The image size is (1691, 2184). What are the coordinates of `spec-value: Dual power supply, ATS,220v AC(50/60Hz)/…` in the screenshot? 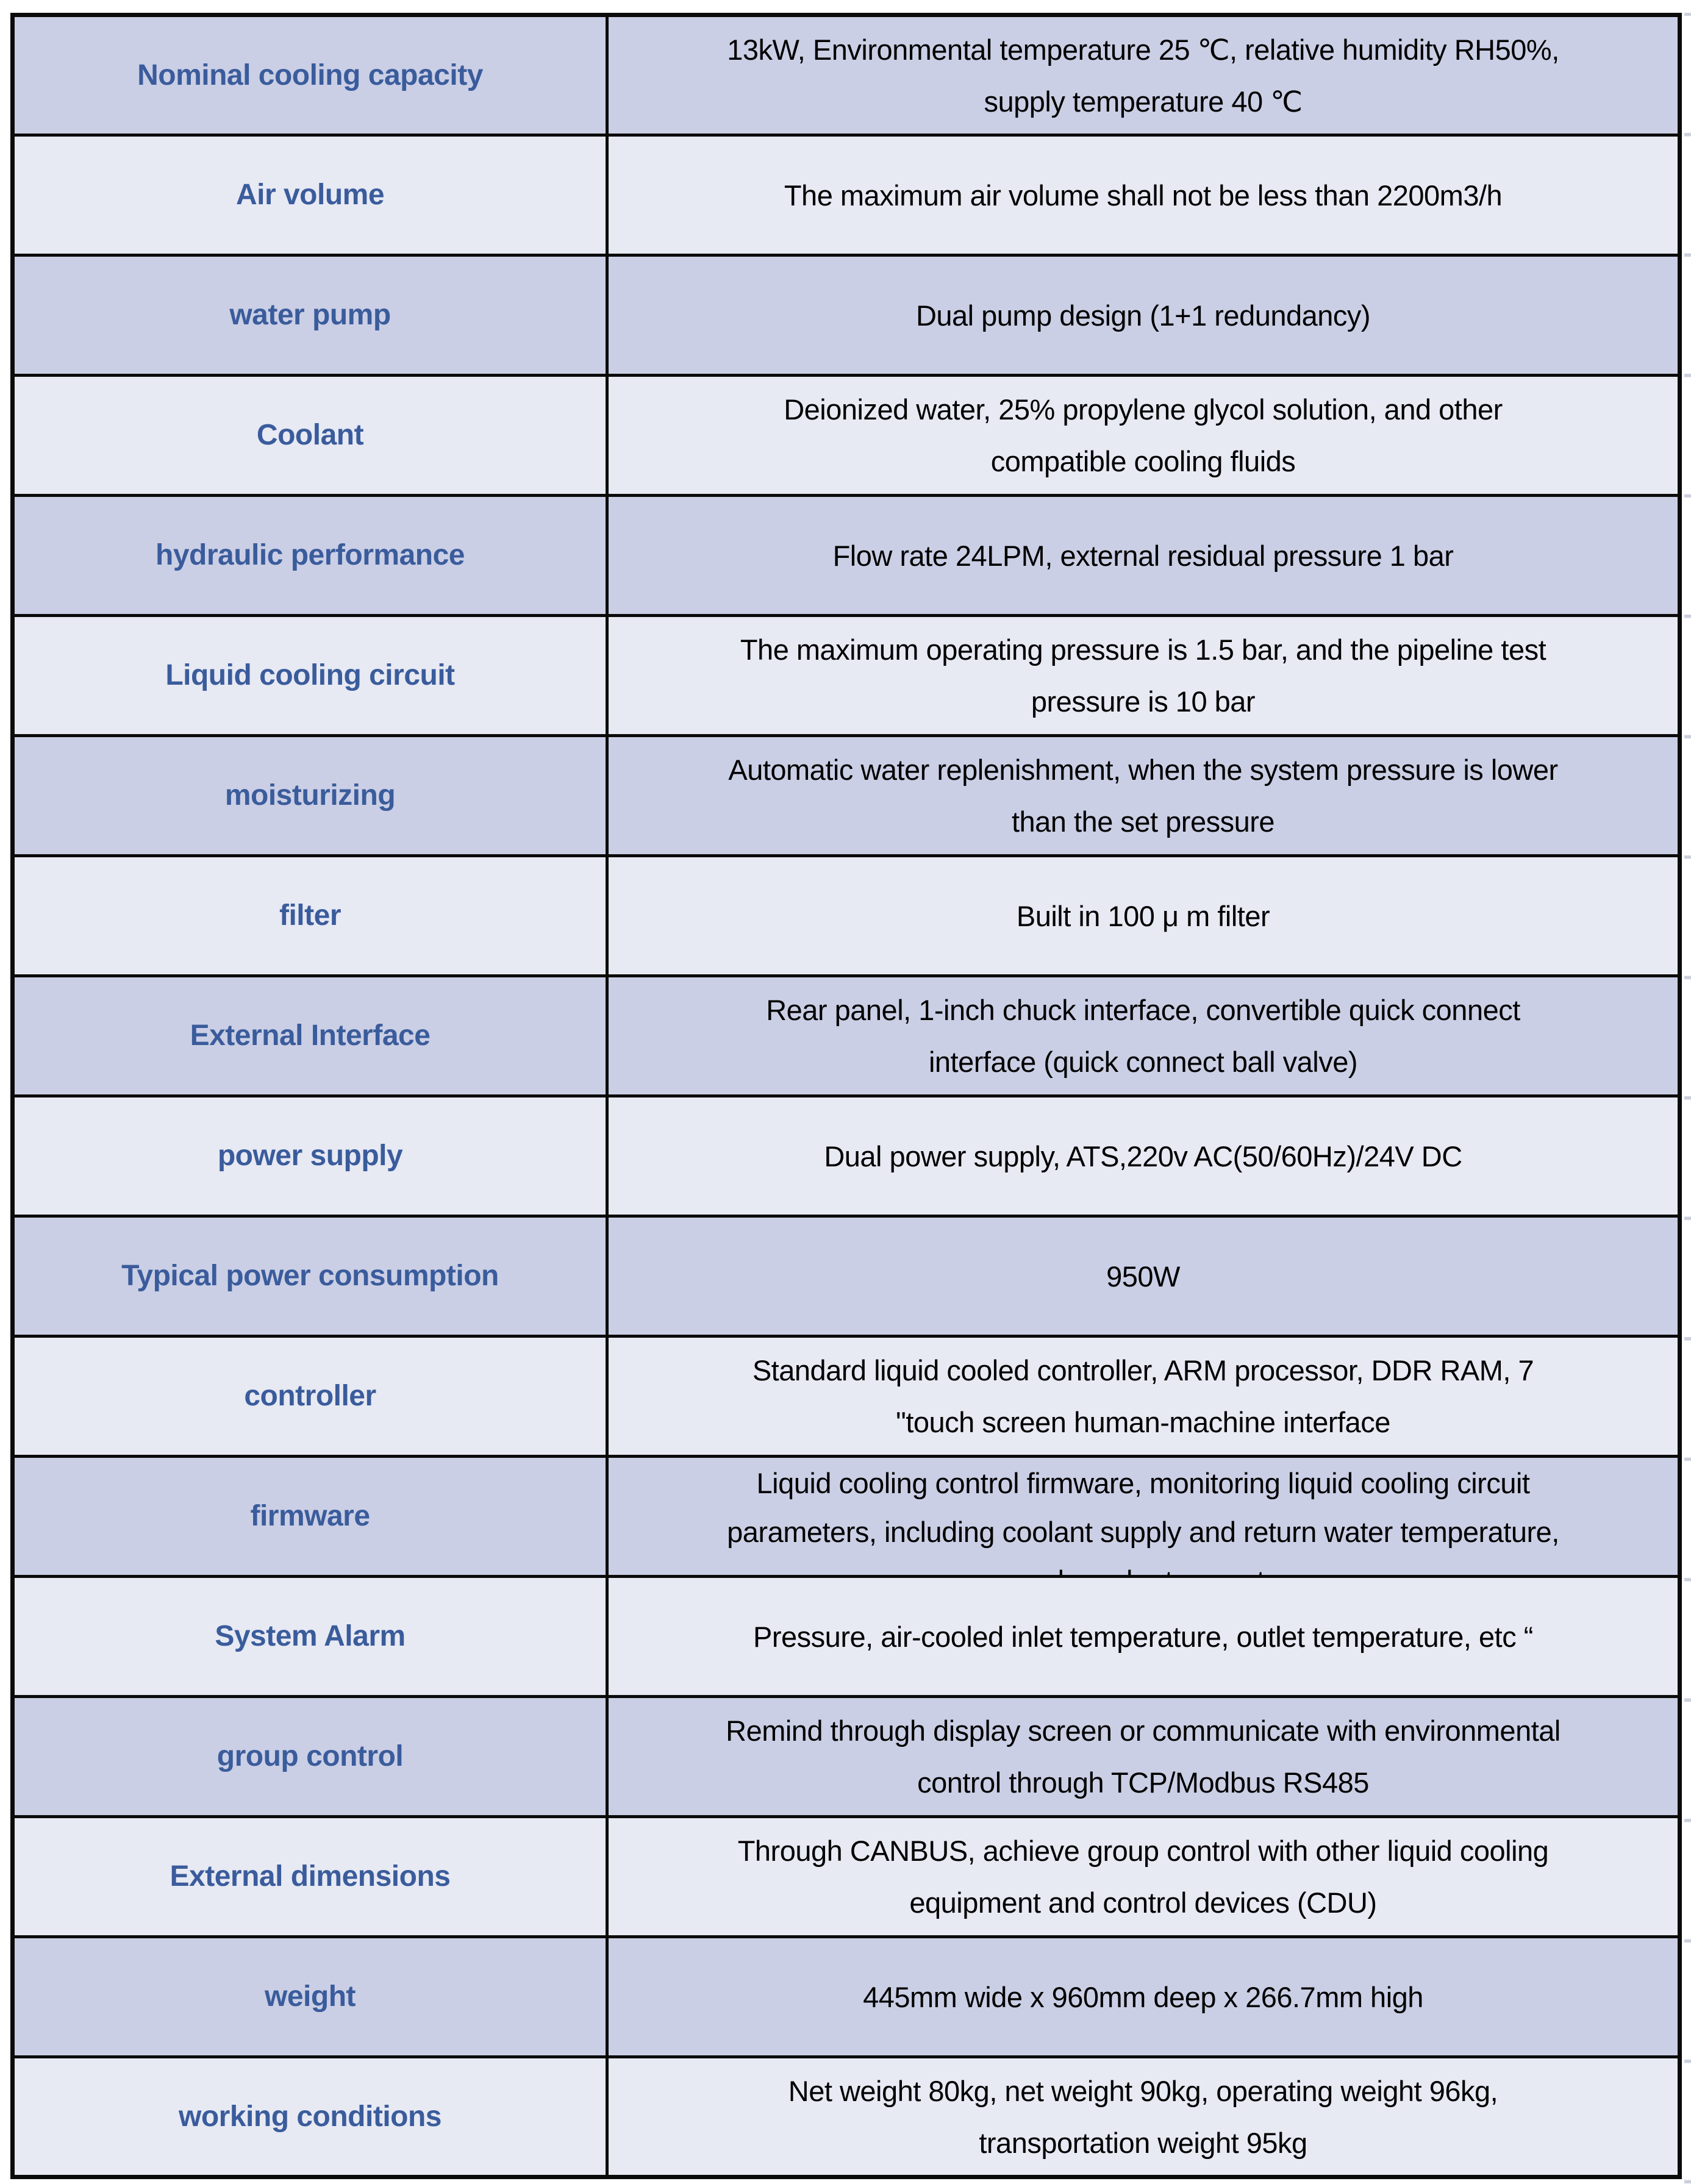 It's located at (1143, 1156).